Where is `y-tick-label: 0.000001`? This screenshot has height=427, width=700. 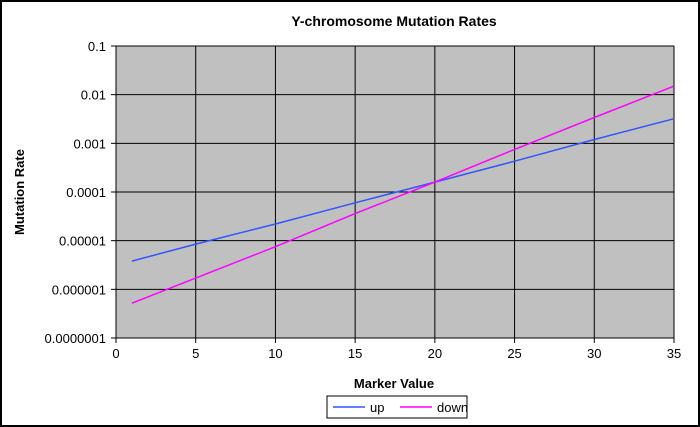 y-tick-label: 0.000001 is located at coordinates (79, 289).